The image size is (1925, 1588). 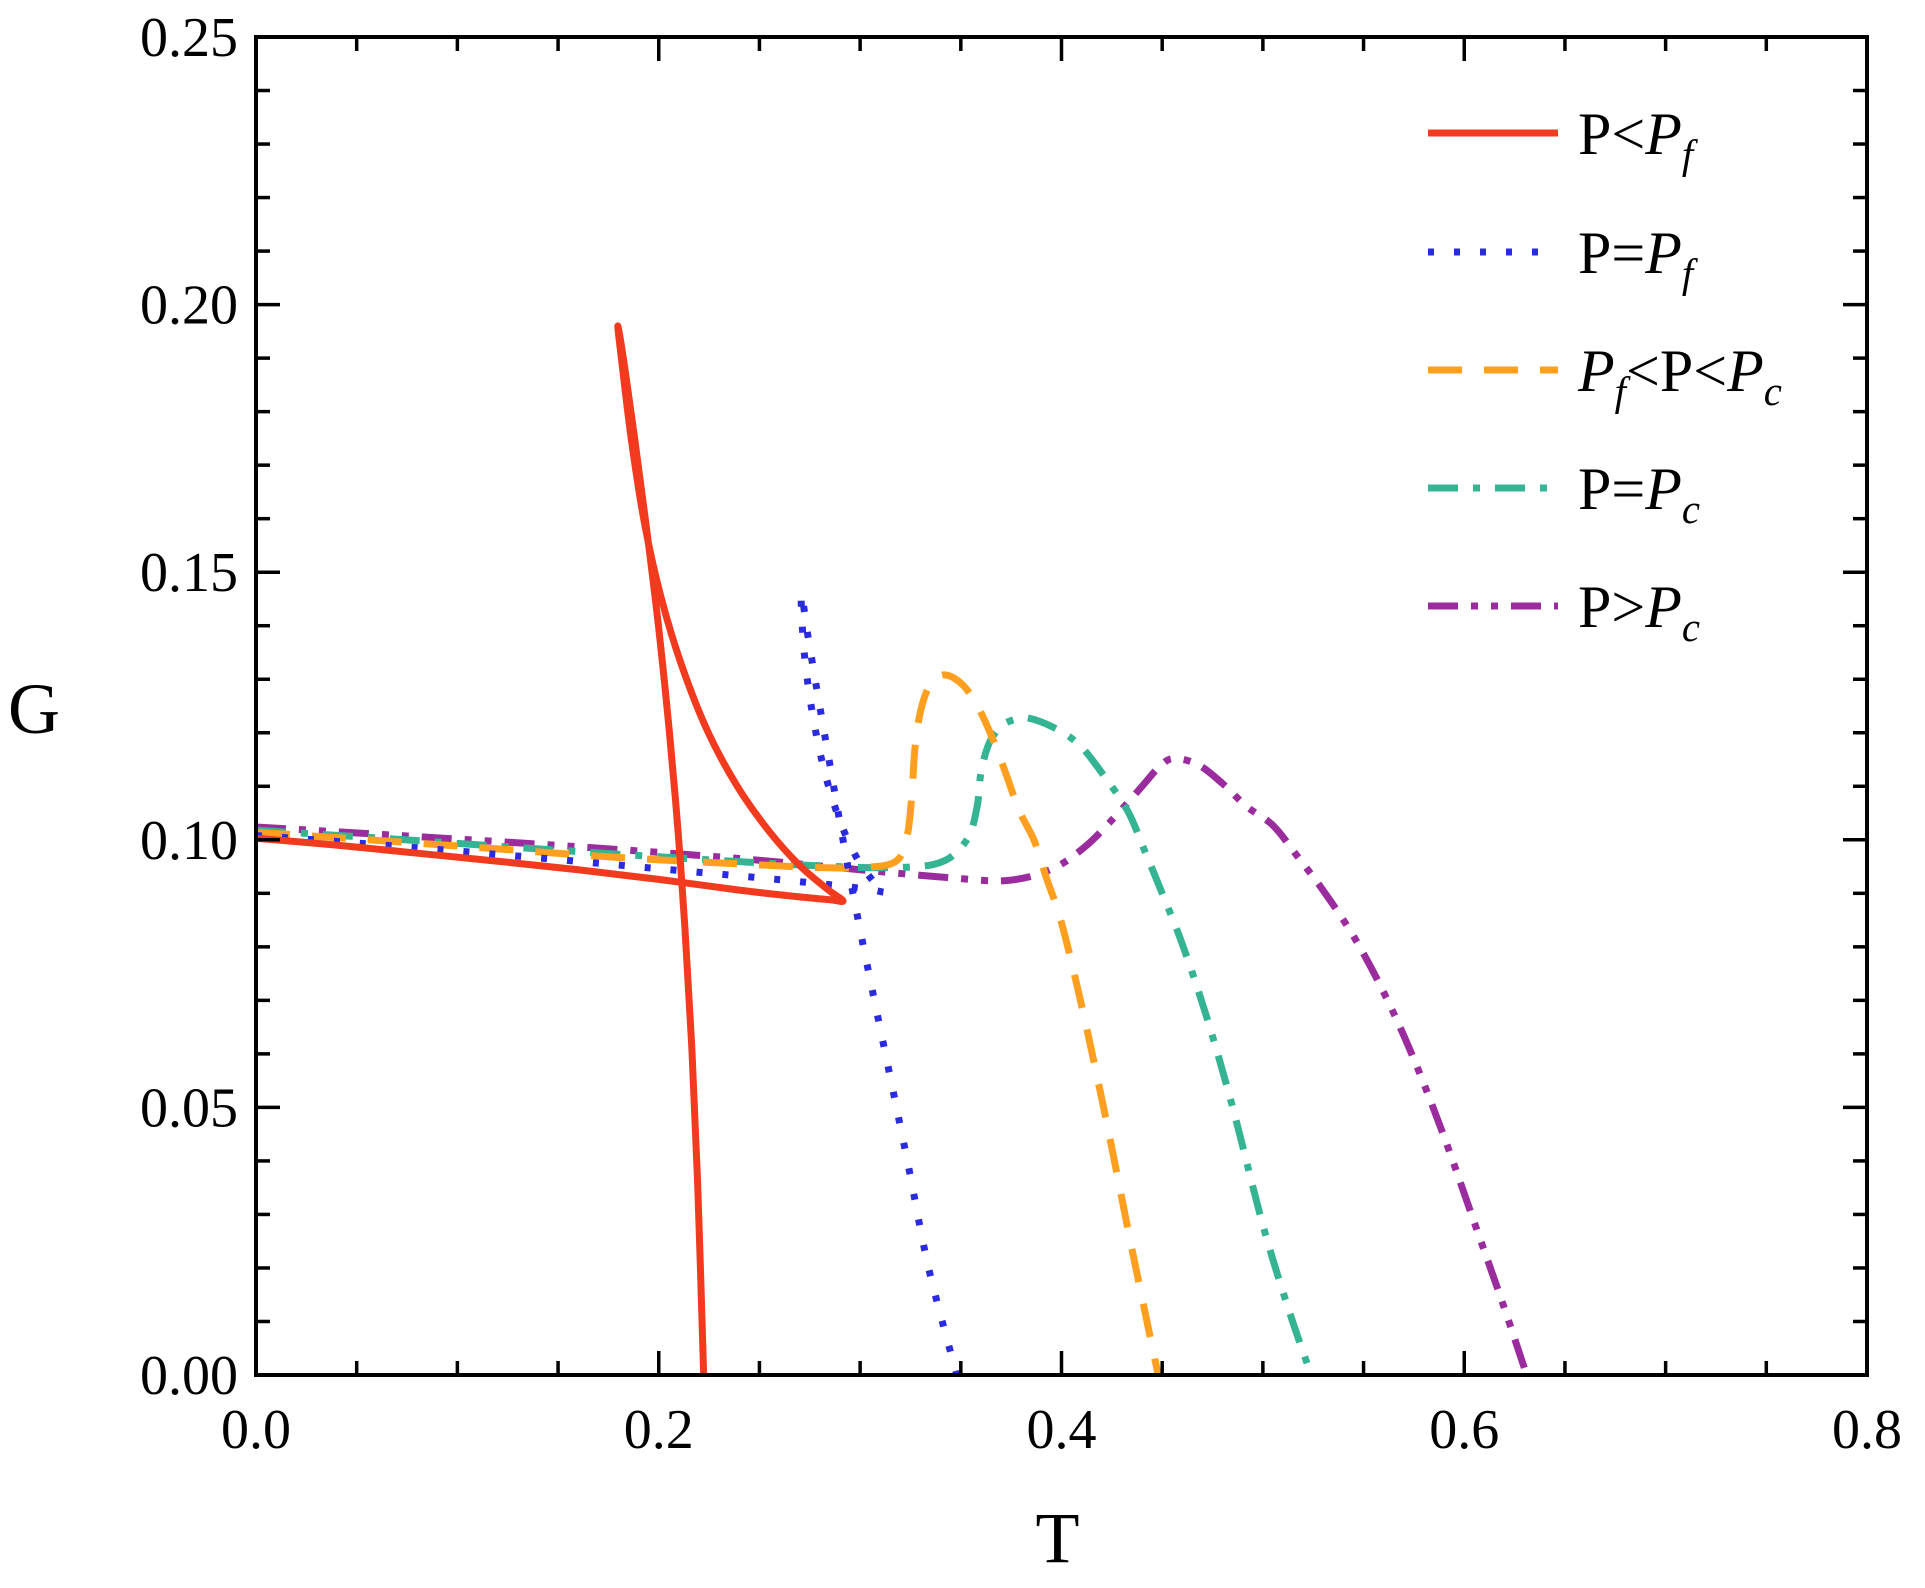 I want to click on x-axis-label: T, so click(x=1058, y=1538).